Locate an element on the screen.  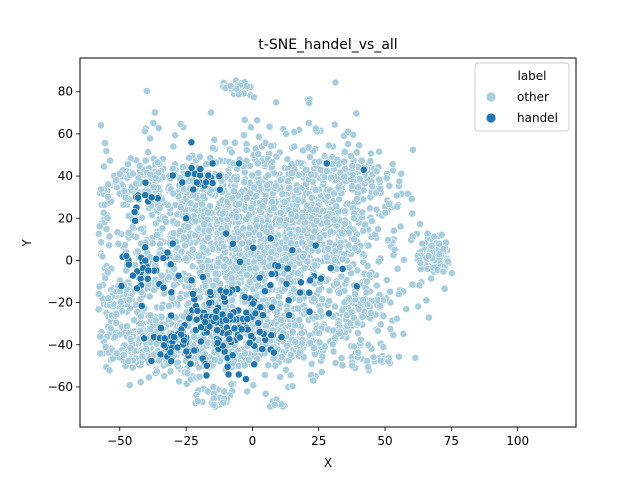
x-tick-label: −25 is located at coordinates (185, 441).